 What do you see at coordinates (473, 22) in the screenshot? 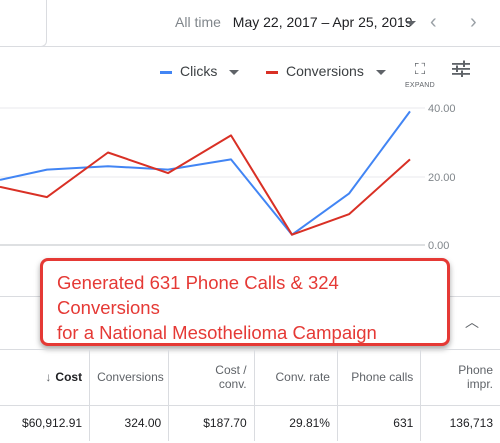
I see `chevron-right-icon: ›` at bounding box center [473, 22].